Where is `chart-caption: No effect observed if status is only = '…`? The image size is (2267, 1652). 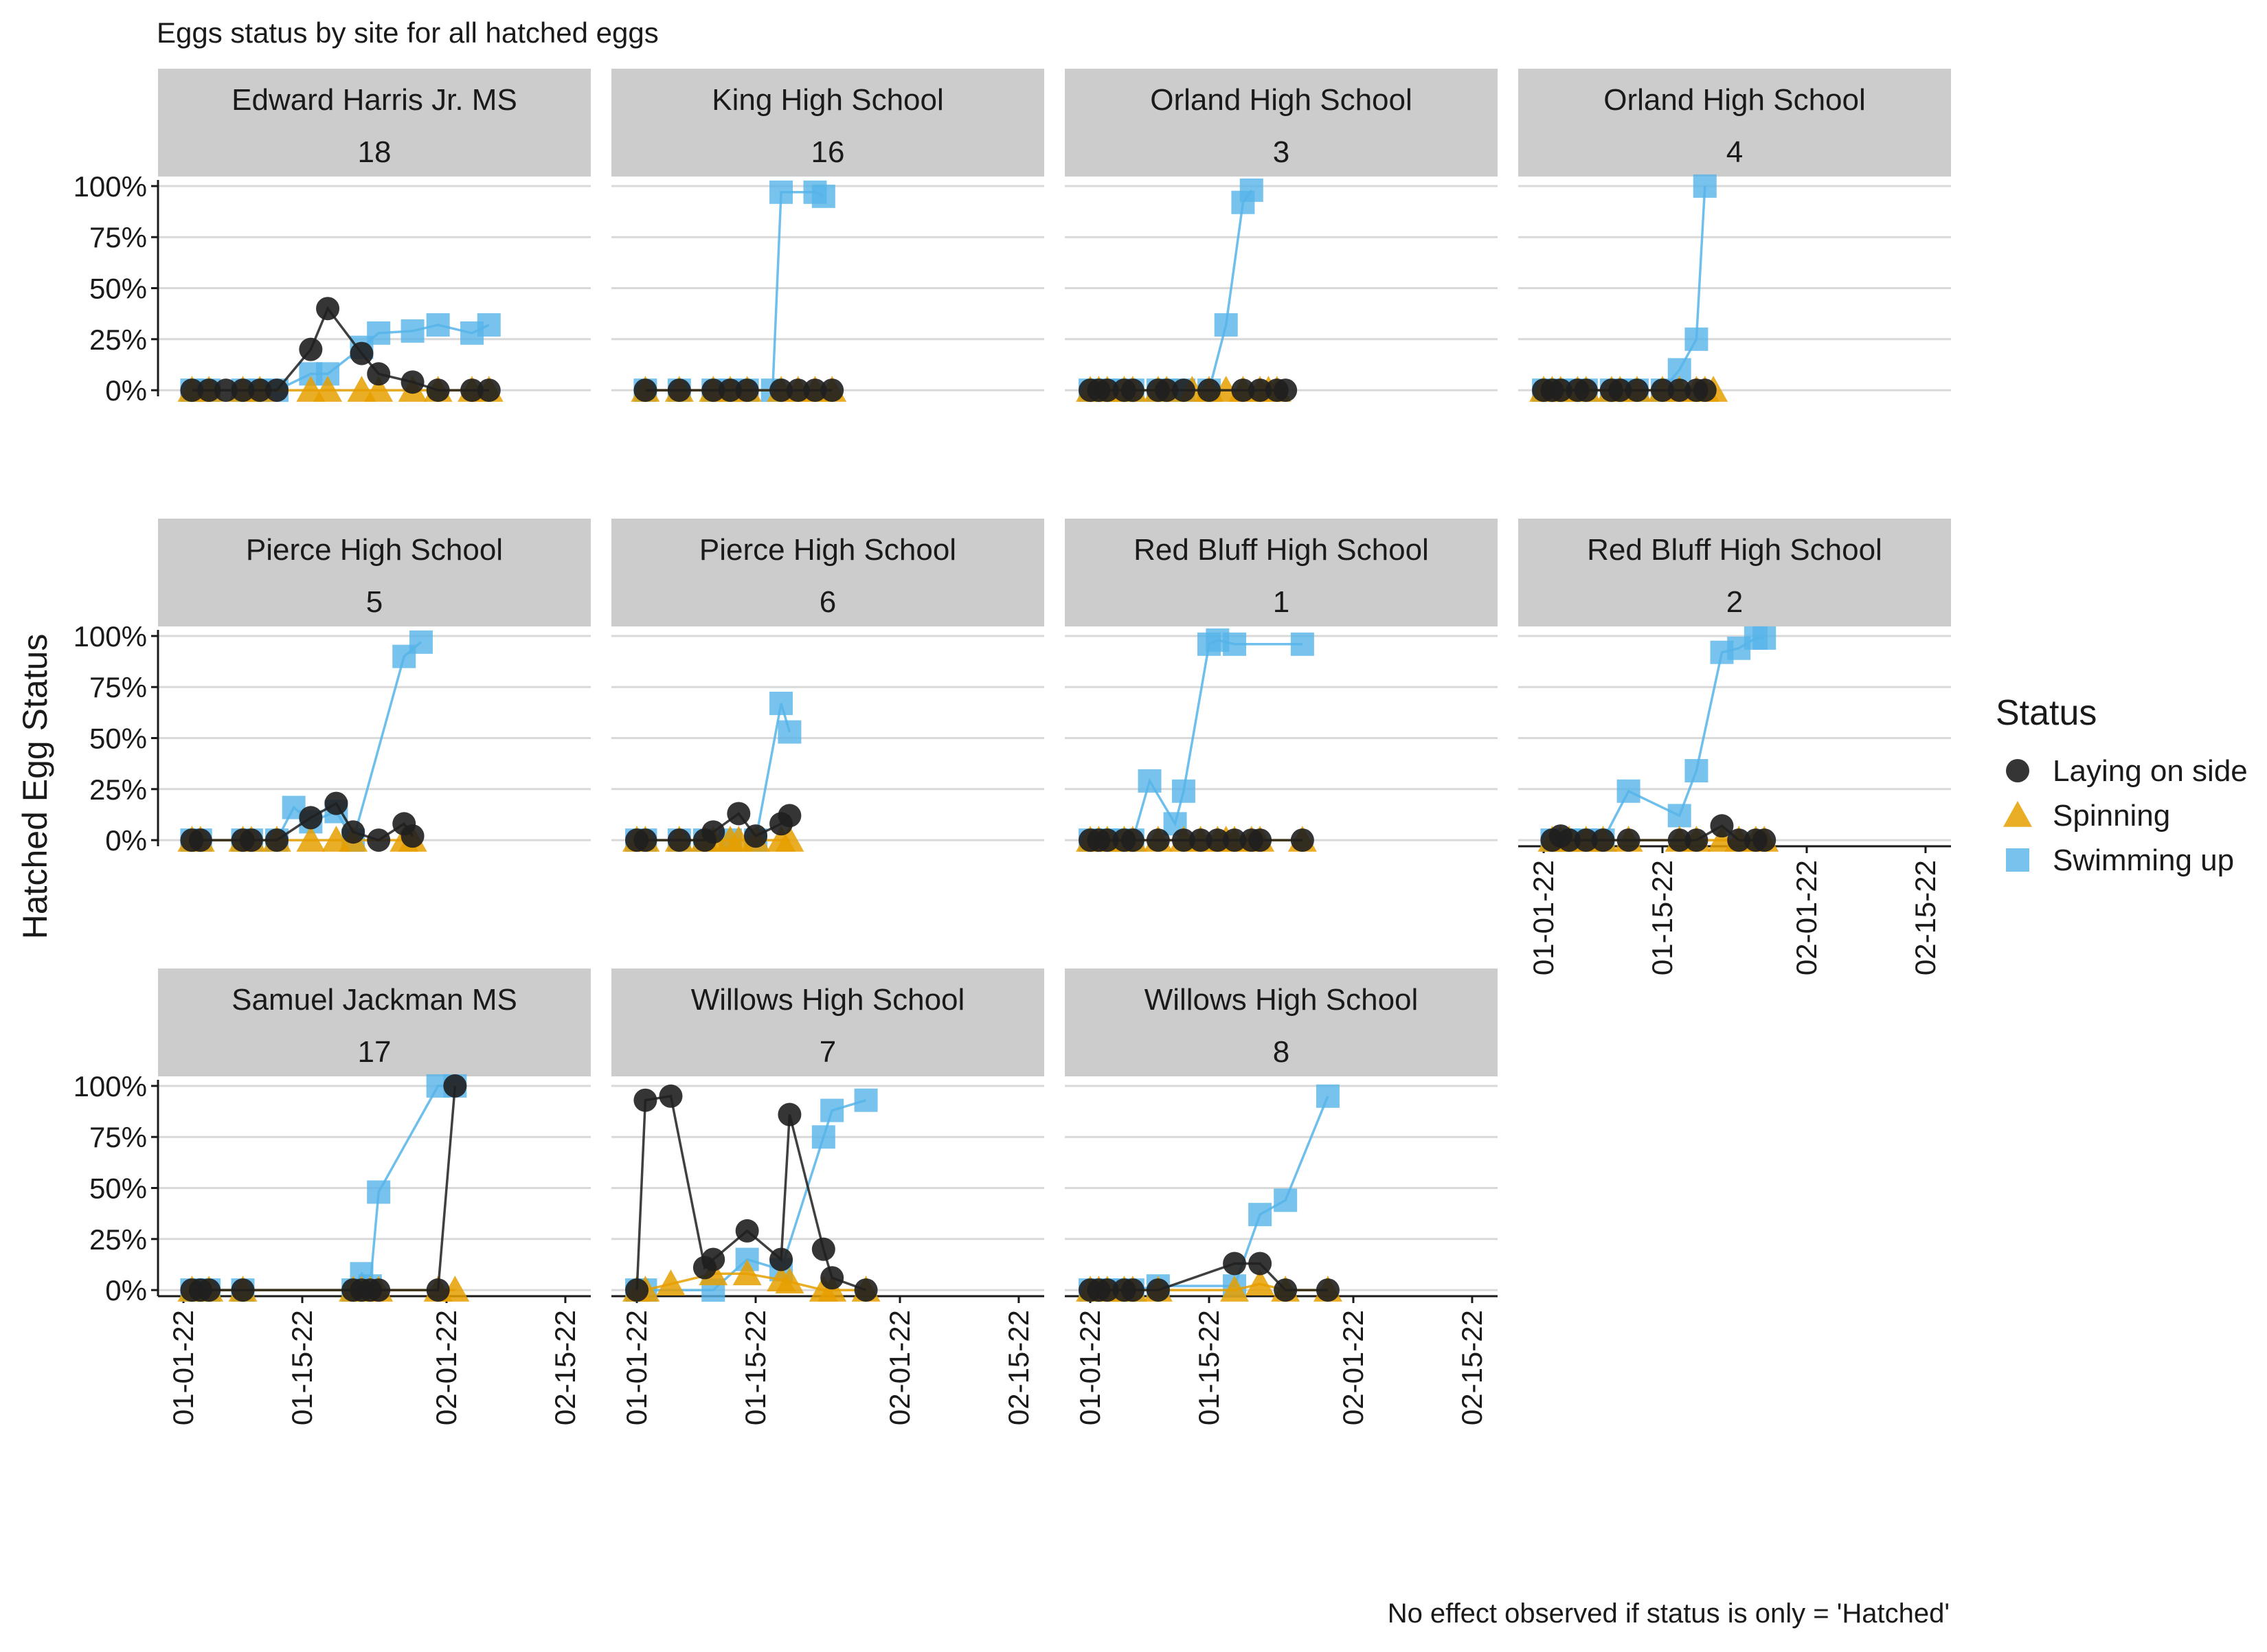
chart-caption: No effect observed if status is only = '… is located at coordinates (1669, 1613).